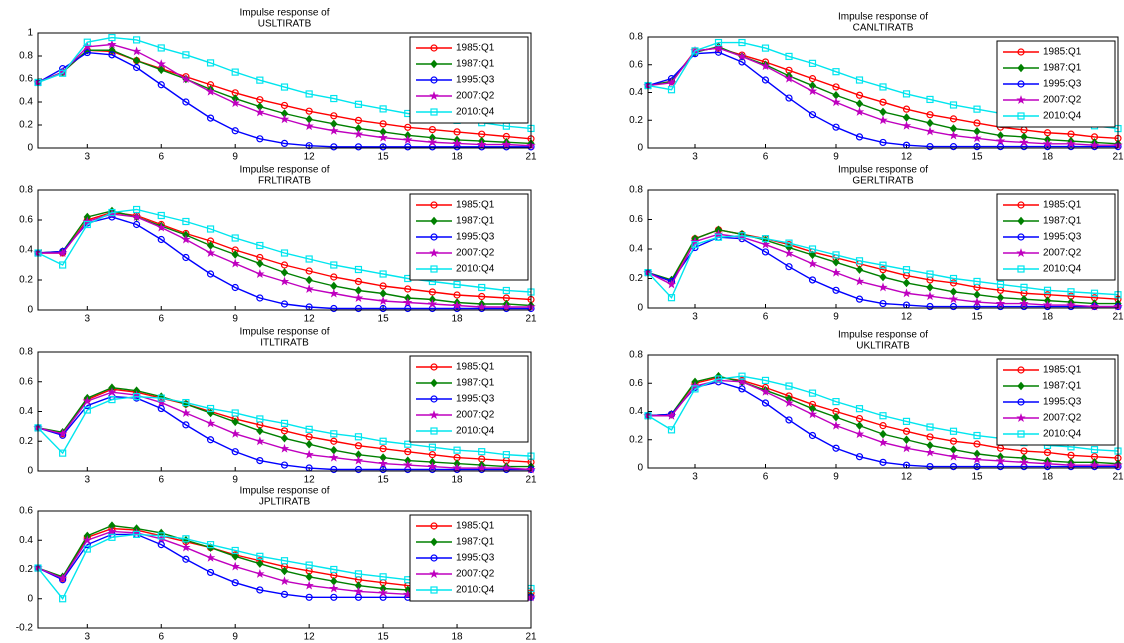  What do you see at coordinates (1062, 116) in the screenshot?
I see `legend-label: 2010:Q4` at bounding box center [1062, 116].